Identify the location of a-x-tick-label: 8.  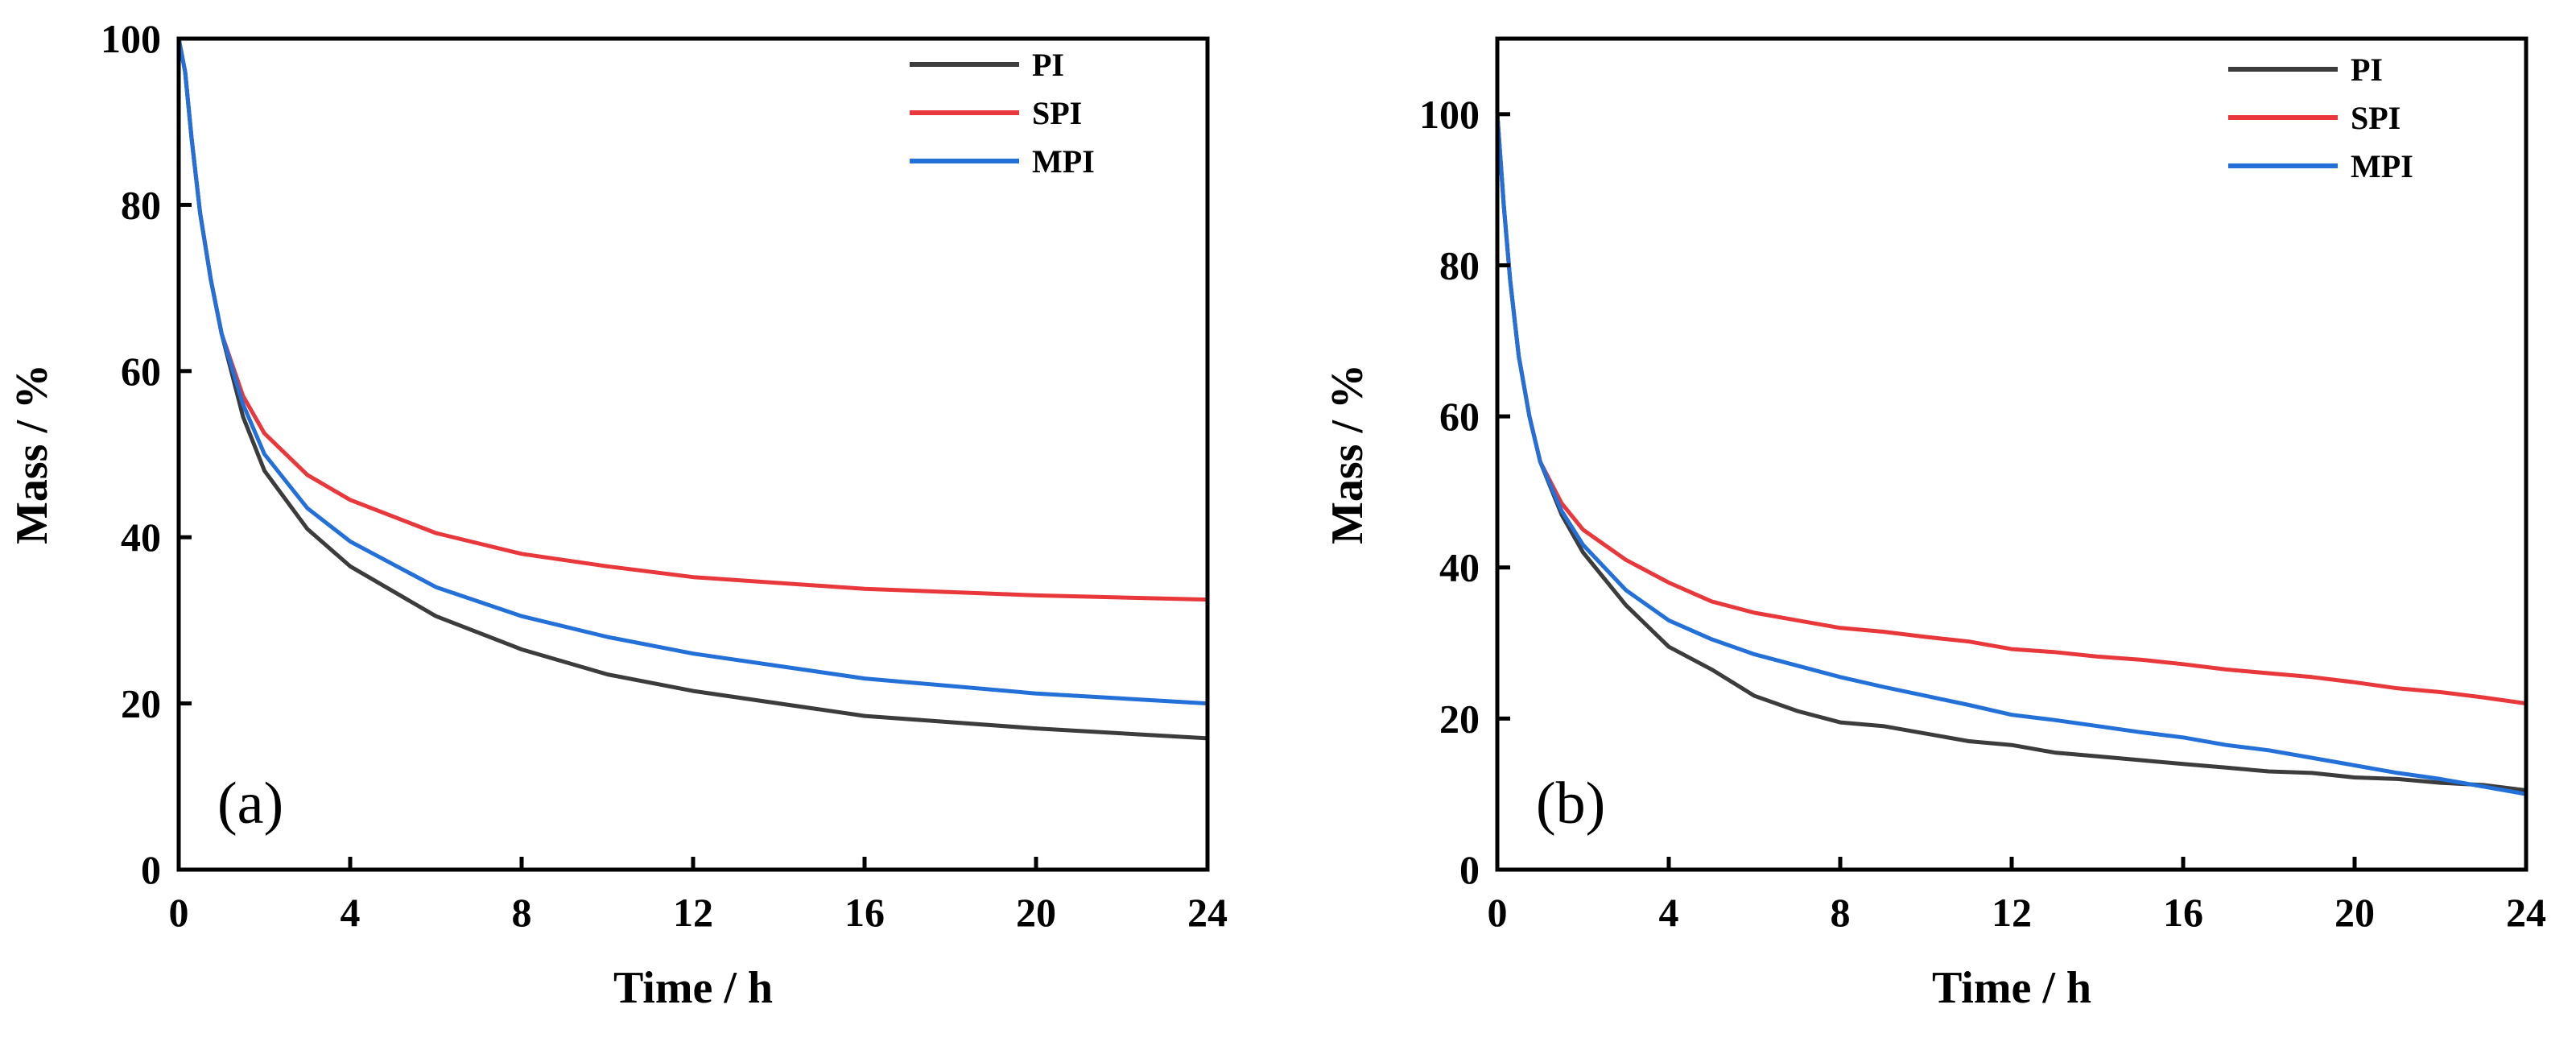
(522, 913).